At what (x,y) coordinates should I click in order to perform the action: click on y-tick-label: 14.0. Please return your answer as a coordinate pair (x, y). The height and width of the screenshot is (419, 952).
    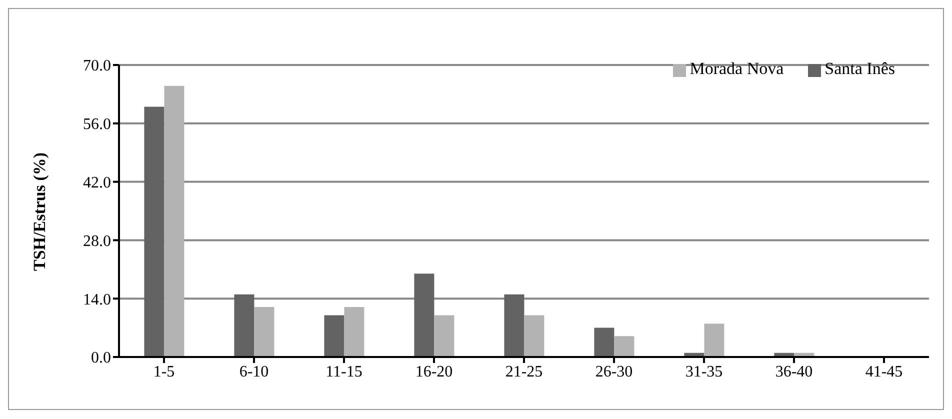
    Looking at the image, I should click on (97, 299).